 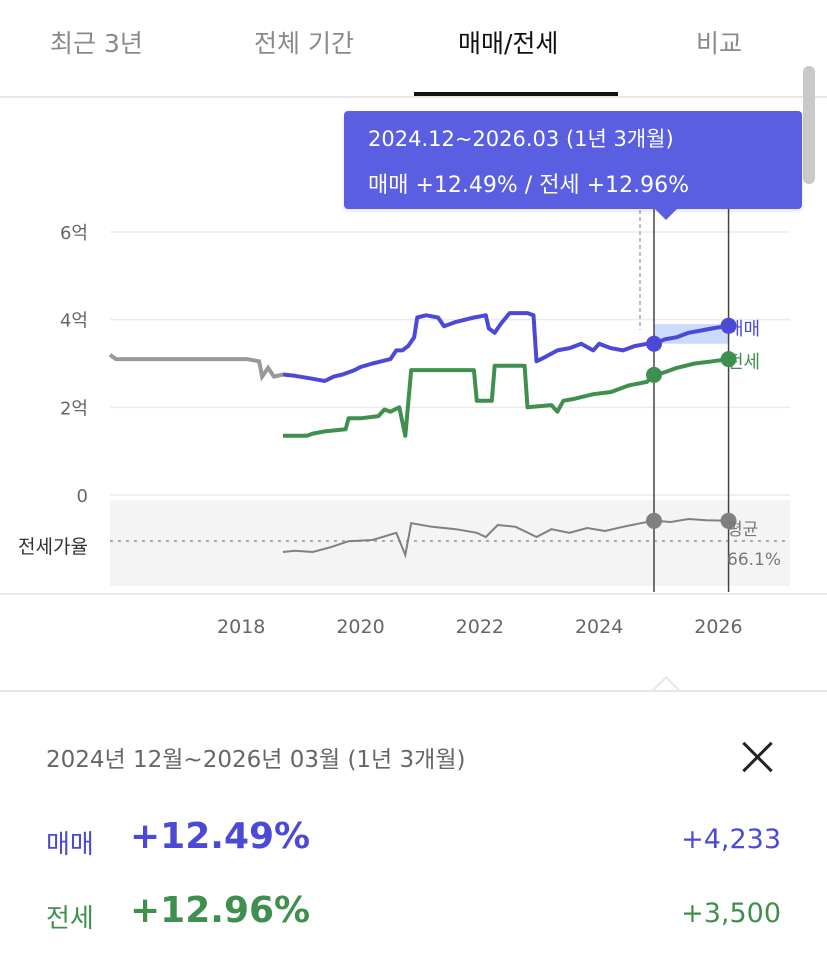 I want to click on tooltip-arrow, so click(x=666, y=214).